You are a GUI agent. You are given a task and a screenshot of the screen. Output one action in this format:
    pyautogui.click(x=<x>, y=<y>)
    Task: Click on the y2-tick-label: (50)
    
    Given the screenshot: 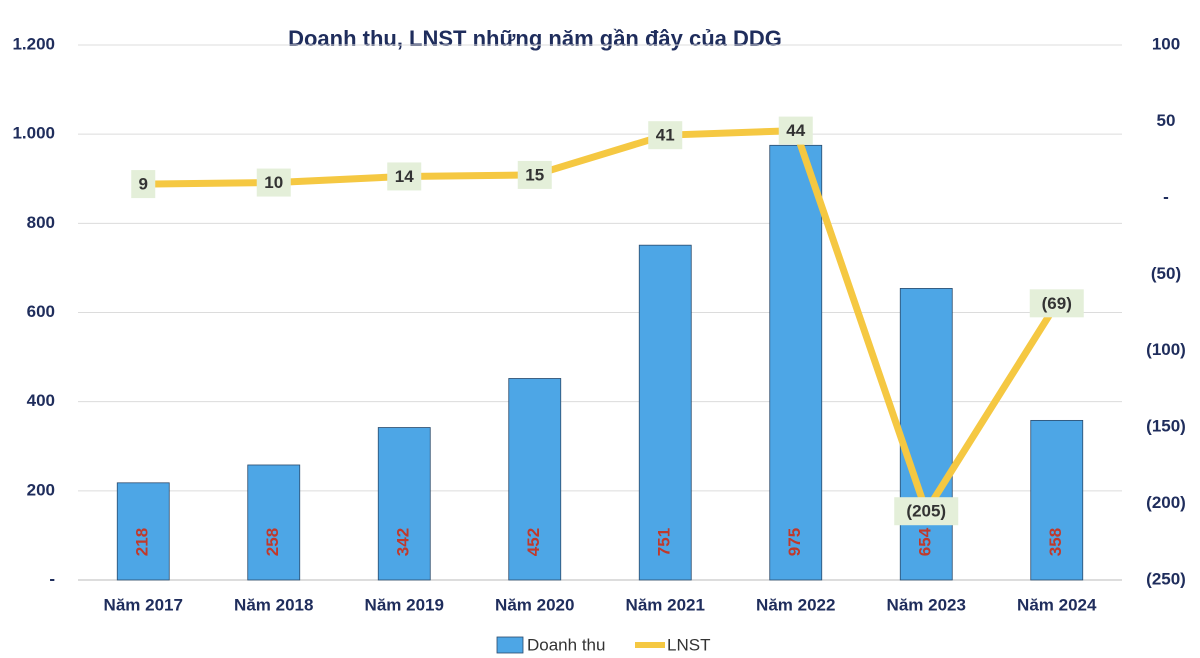 What is the action you would take?
    pyautogui.click(x=1166, y=273)
    